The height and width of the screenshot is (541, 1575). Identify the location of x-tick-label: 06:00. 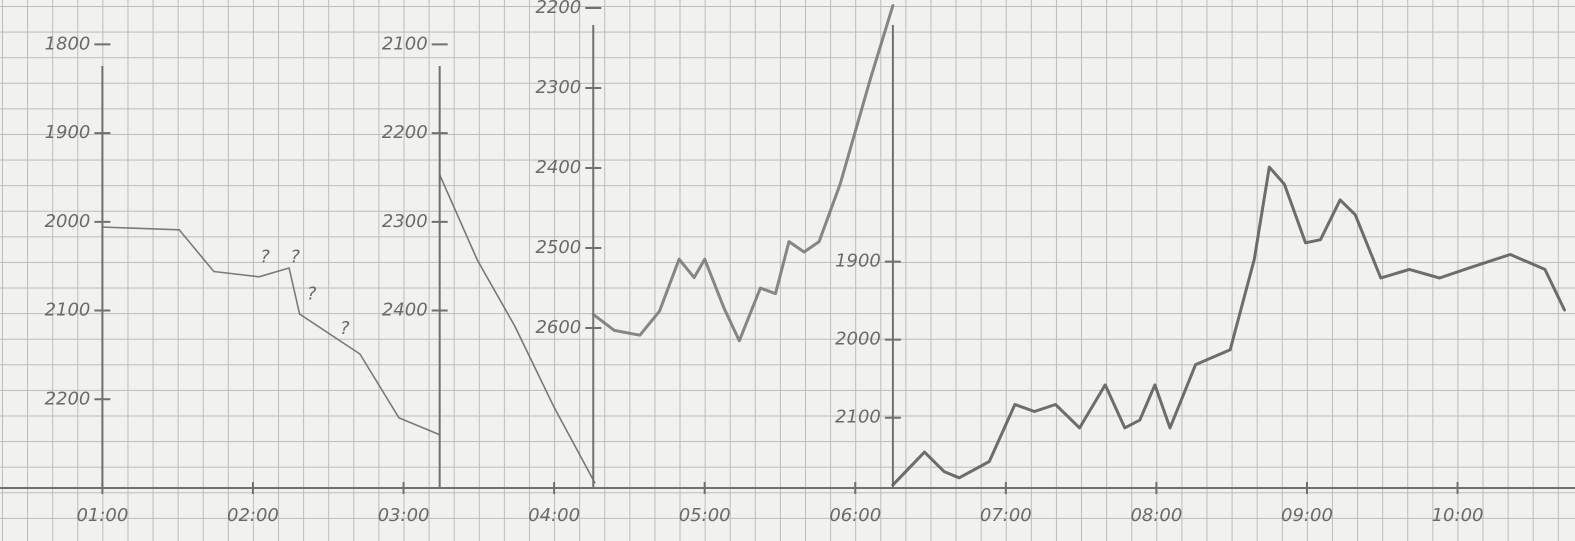
(855, 515).